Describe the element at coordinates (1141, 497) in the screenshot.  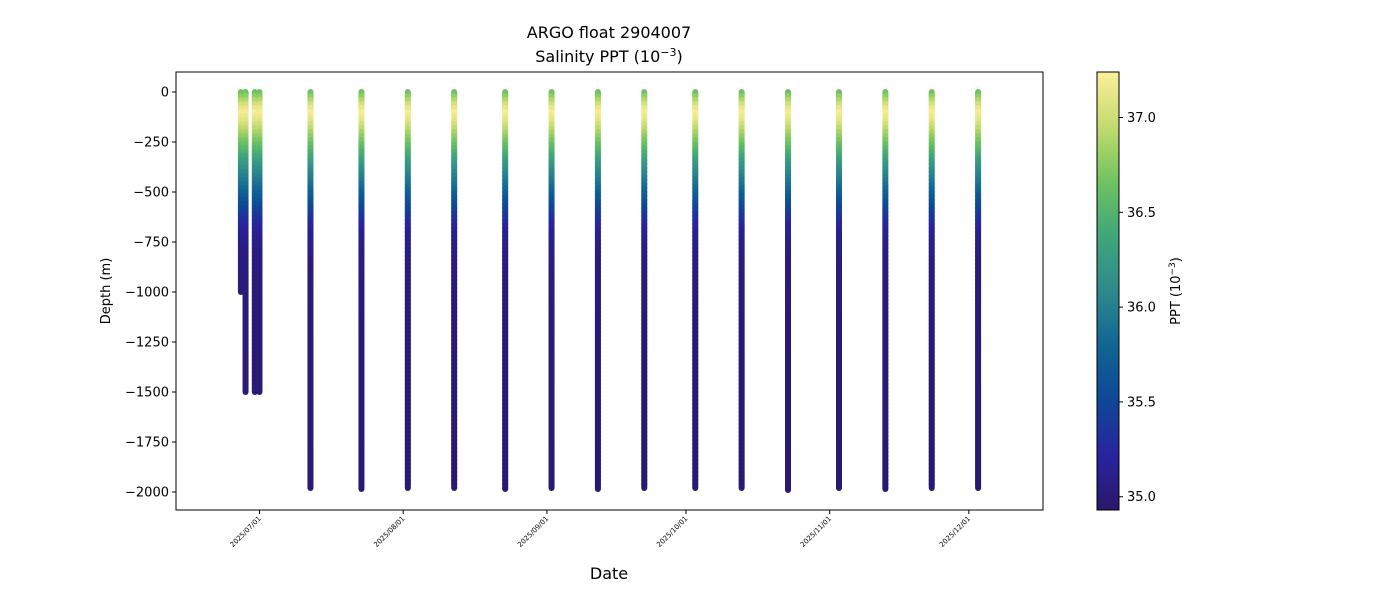
I see `colorbar-tick-label: 35.0` at that location.